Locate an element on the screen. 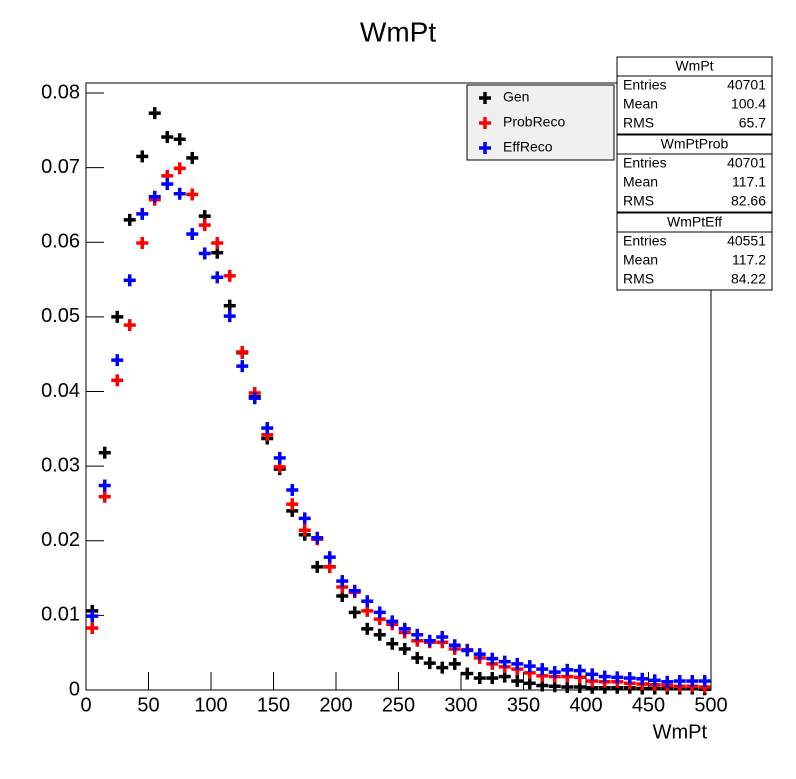 The height and width of the screenshot is (779, 796). x-tick-label: 50 is located at coordinates (148, 705).